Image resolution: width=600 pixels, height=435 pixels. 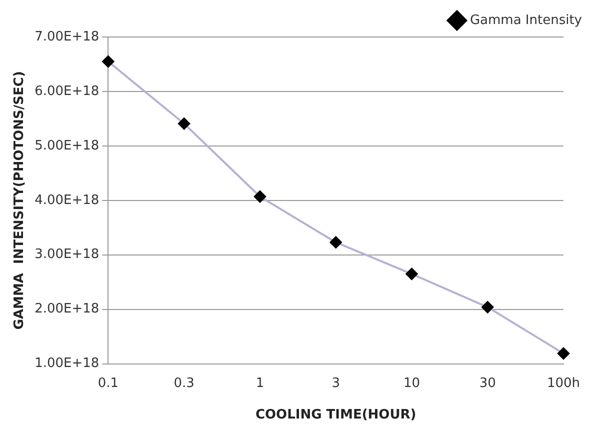 What do you see at coordinates (67, 36) in the screenshot?
I see `y-tick-label: 7.00E+18` at bounding box center [67, 36].